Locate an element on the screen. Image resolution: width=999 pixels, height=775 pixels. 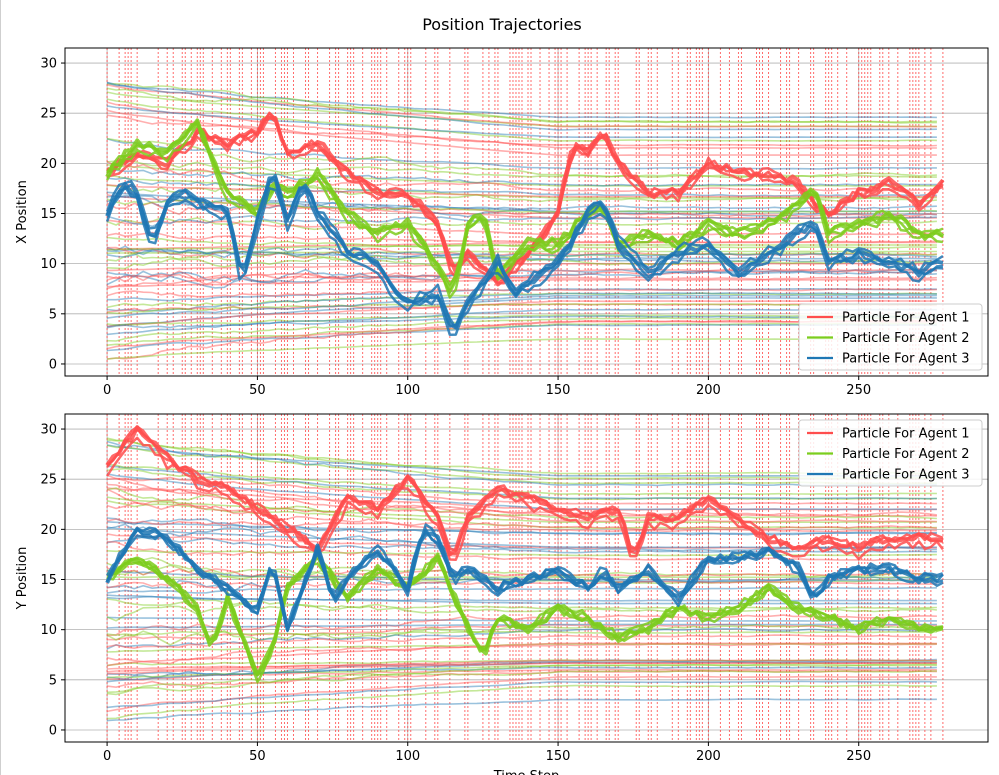
y-tick-label: 5 is located at coordinates (53, 680).